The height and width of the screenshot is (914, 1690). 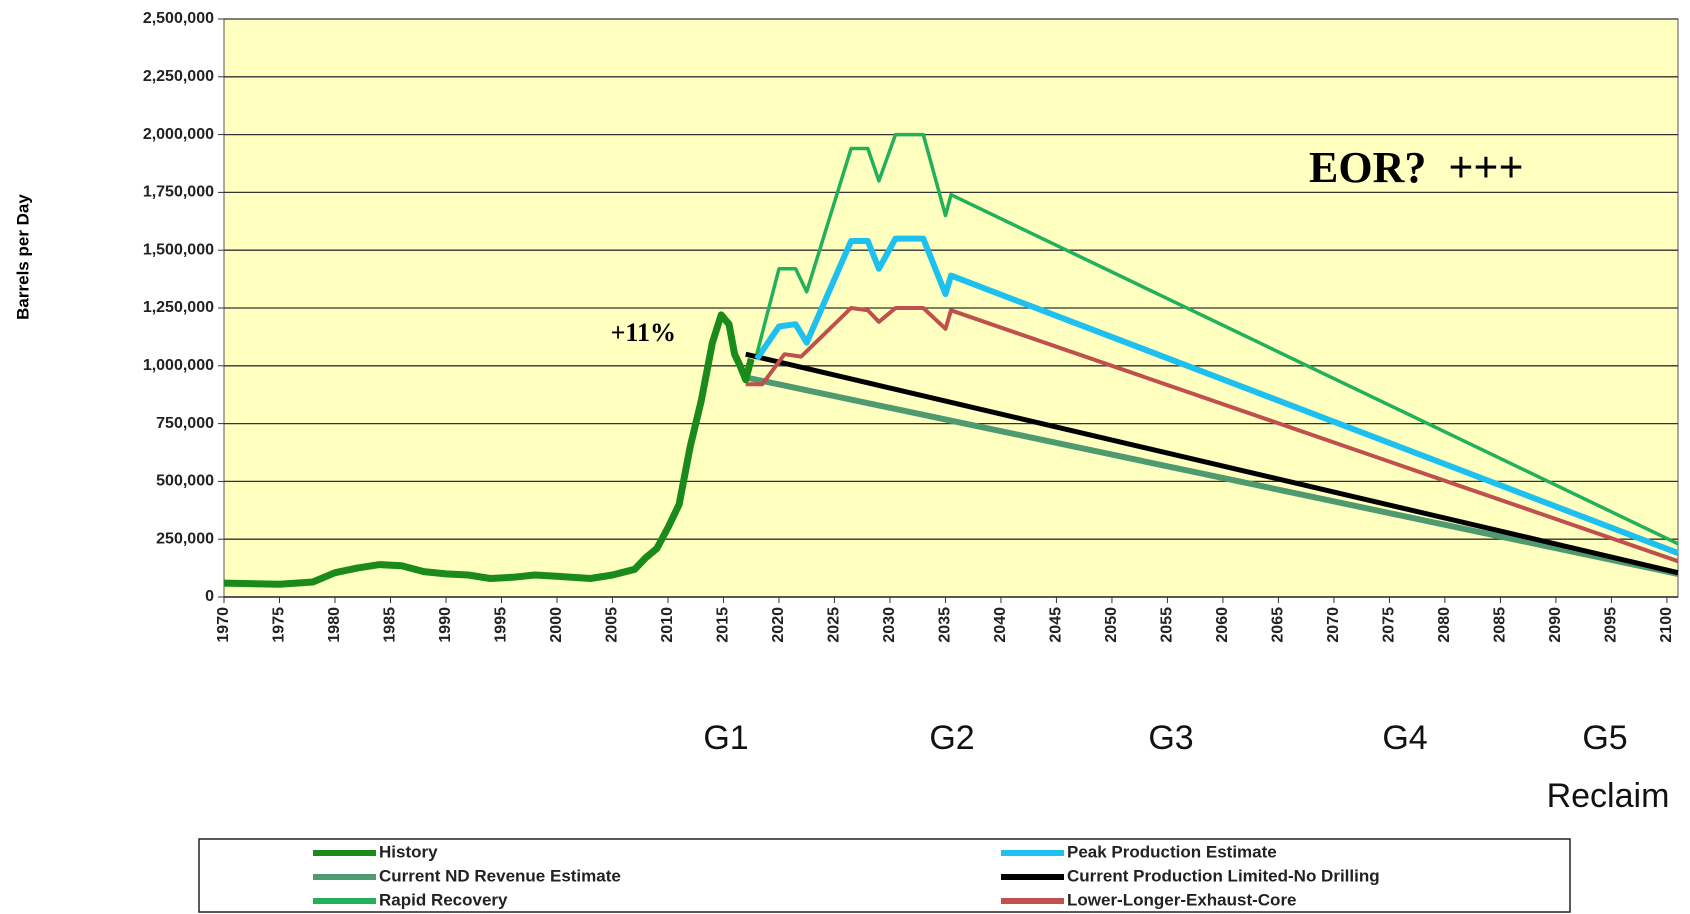 What do you see at coordinates (223, 625) in the screenshot?
I see `x-tick-label: 1970` at bounding box center [223, 625].